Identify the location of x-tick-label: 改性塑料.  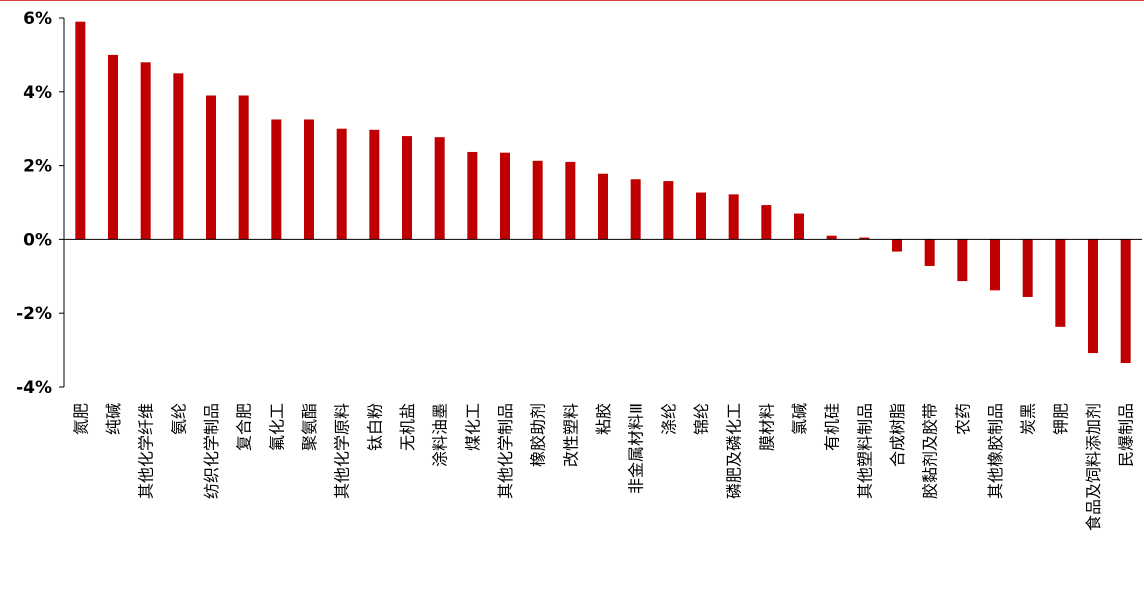
(570, 435).